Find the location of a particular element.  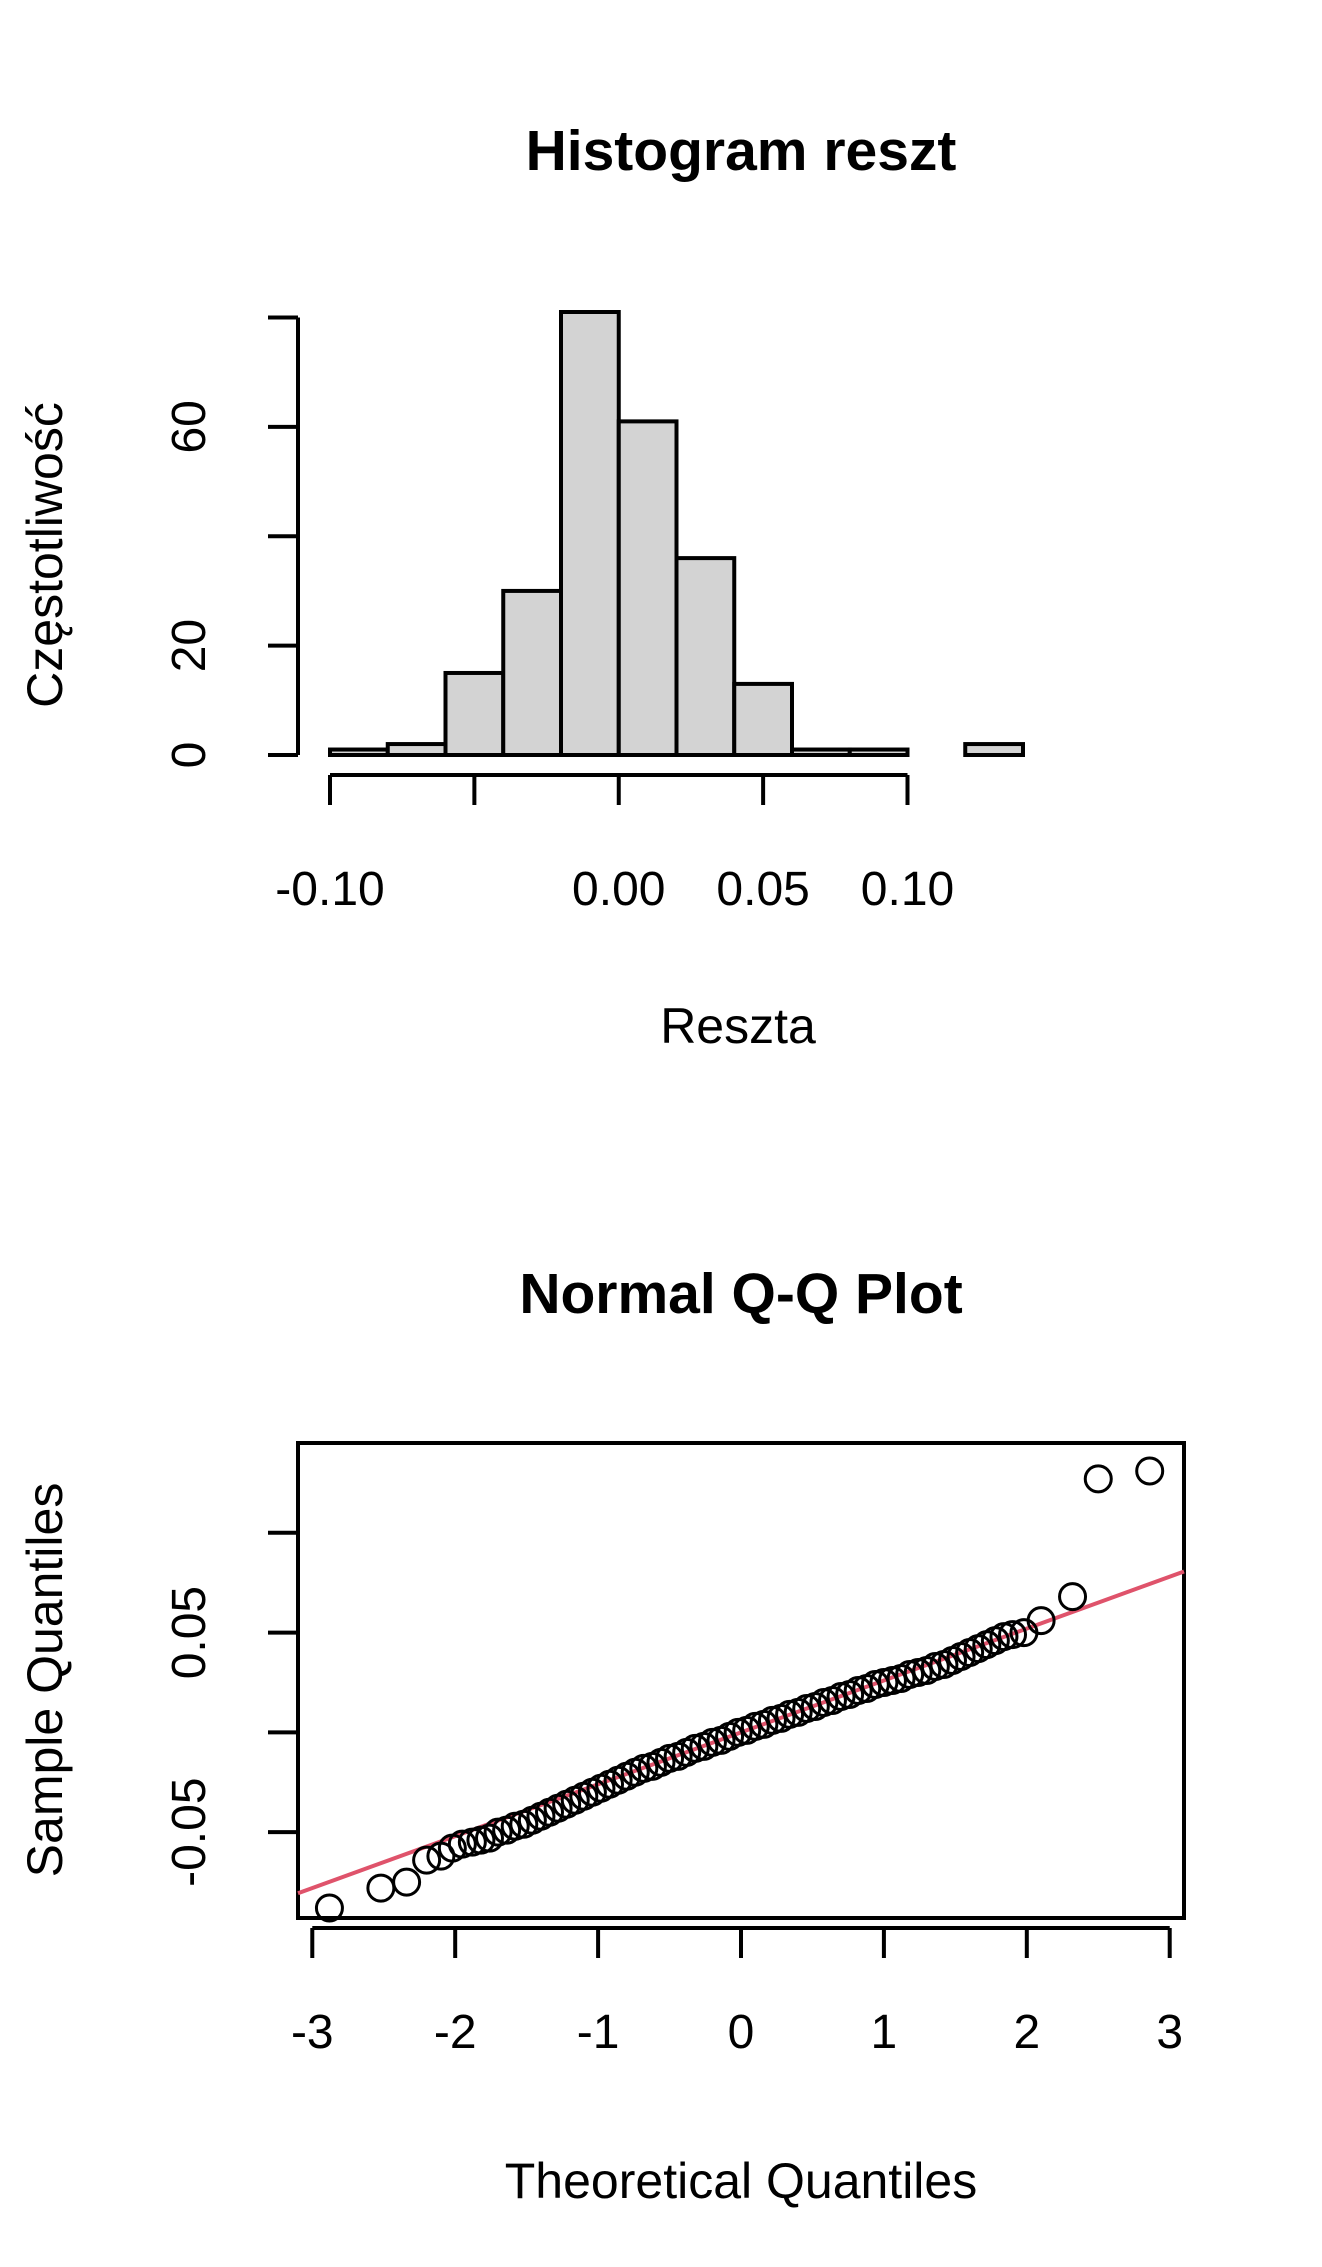

histogram-bars is located at coordinates (676, 534).